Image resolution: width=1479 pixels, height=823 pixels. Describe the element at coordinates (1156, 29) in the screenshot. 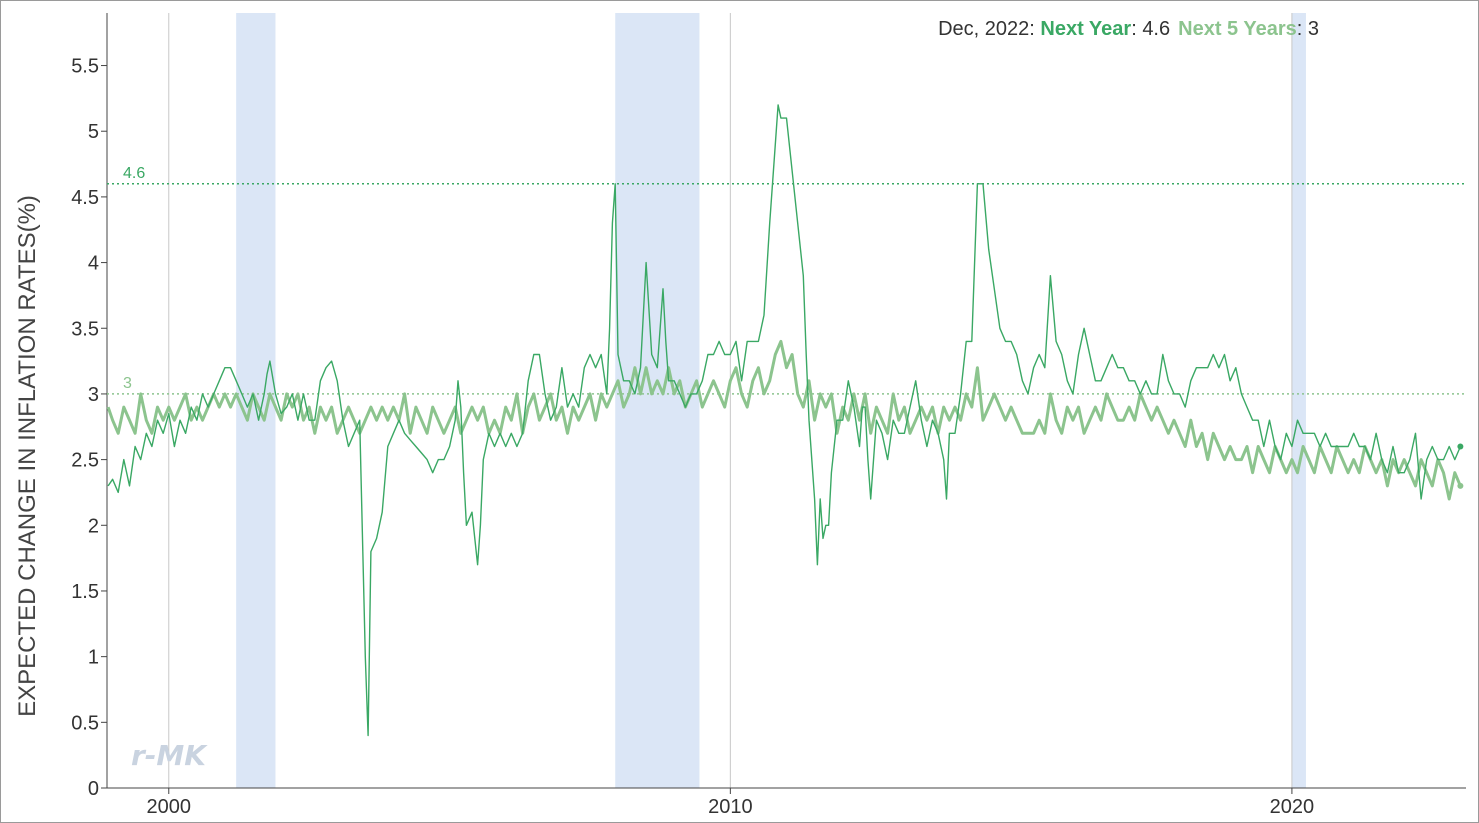

I see `legend-next-year-value: 4.6` at that location.